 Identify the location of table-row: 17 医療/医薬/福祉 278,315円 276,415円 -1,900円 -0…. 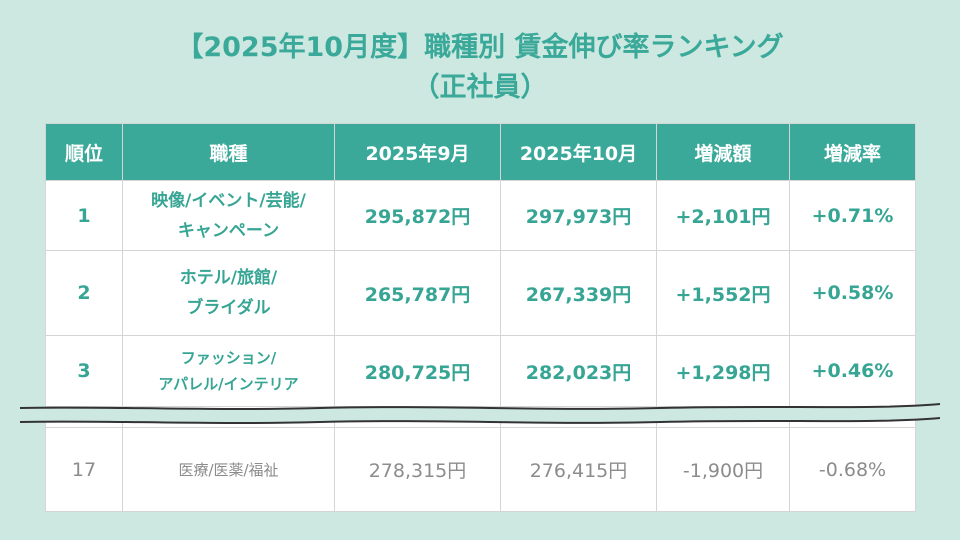
(480, 469).